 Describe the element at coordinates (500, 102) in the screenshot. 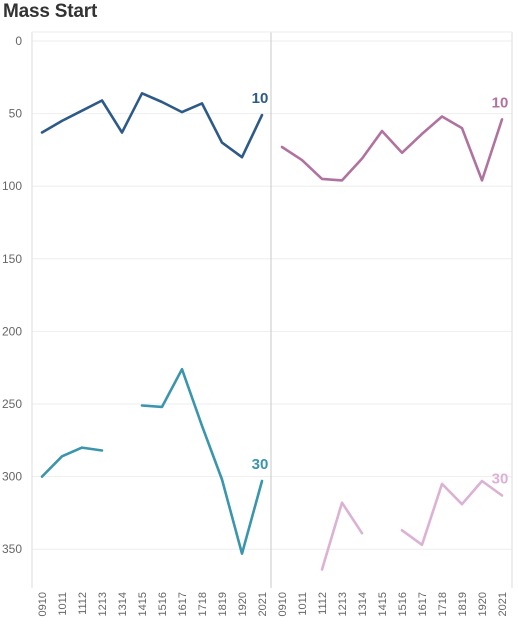

I see `series-end-label-1-10: 10` at that location.